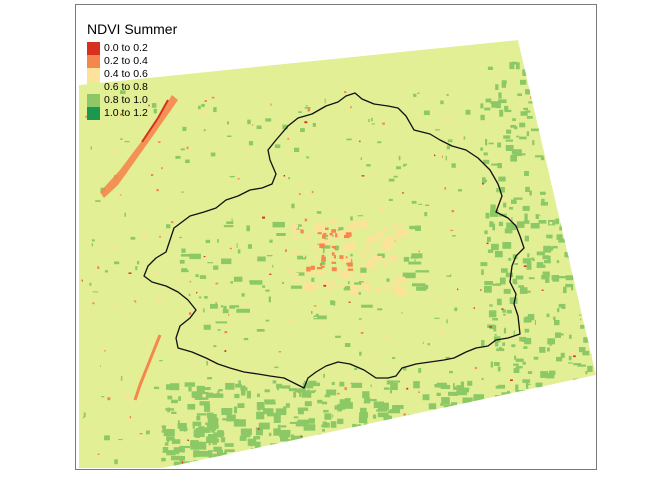  I want to click on legend-item: 1.0 to 1.2, so click(132, 113).